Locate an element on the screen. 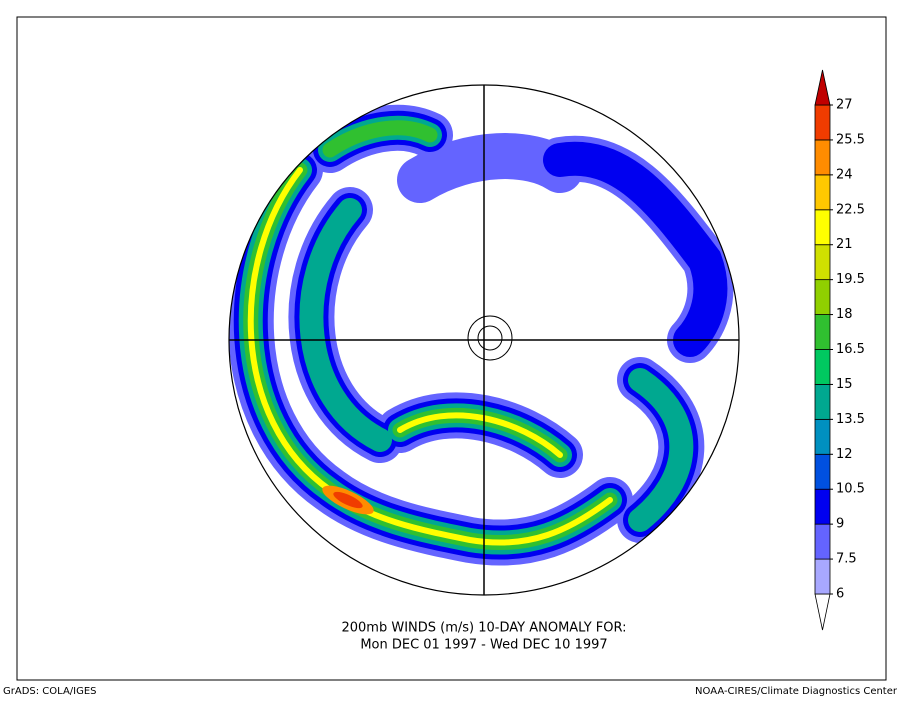  pole-vectors is located at coordinates (490, 338).